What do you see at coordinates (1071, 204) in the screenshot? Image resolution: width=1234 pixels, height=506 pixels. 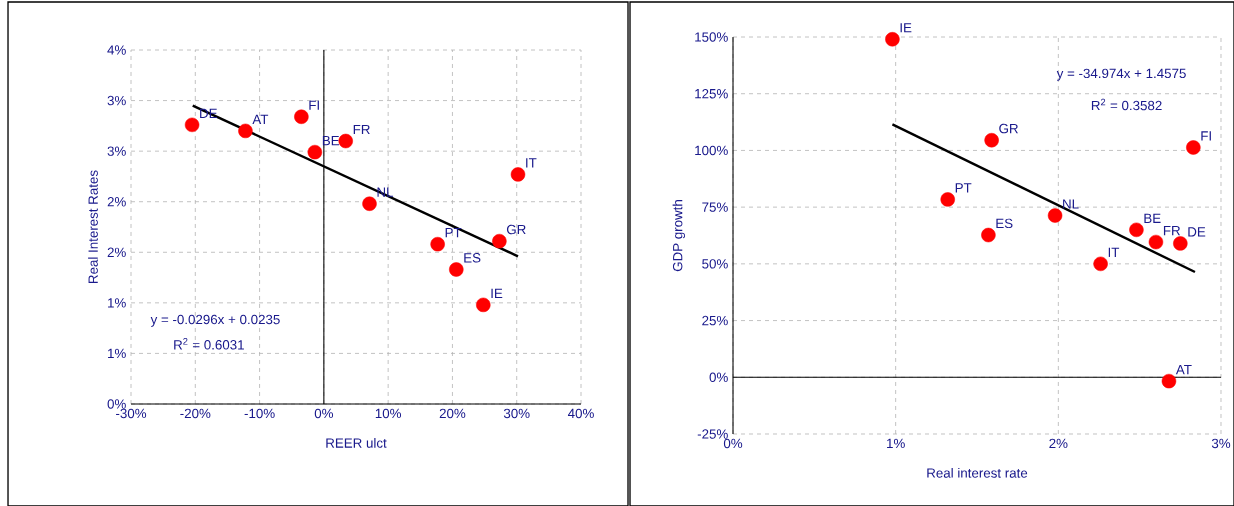 I see `annotation: NL` at bounding box center [1071, 204].